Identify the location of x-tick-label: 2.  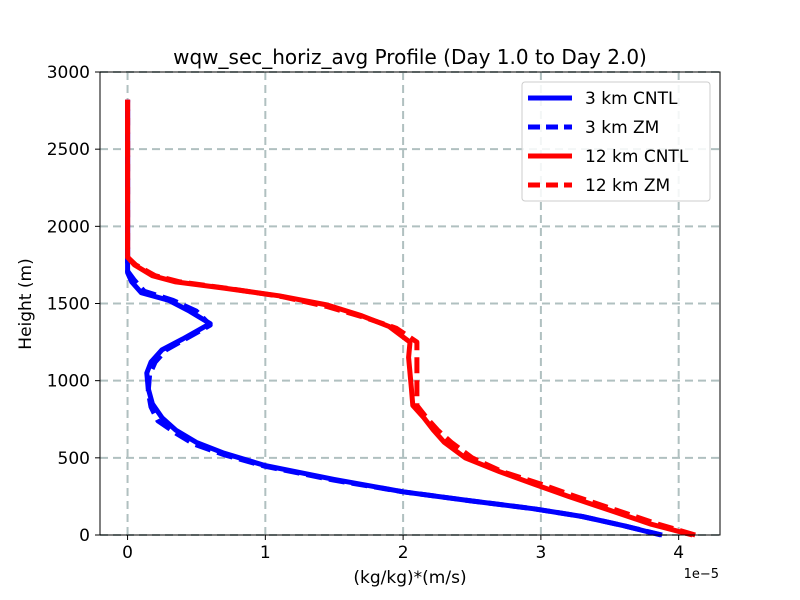
(403, 553).